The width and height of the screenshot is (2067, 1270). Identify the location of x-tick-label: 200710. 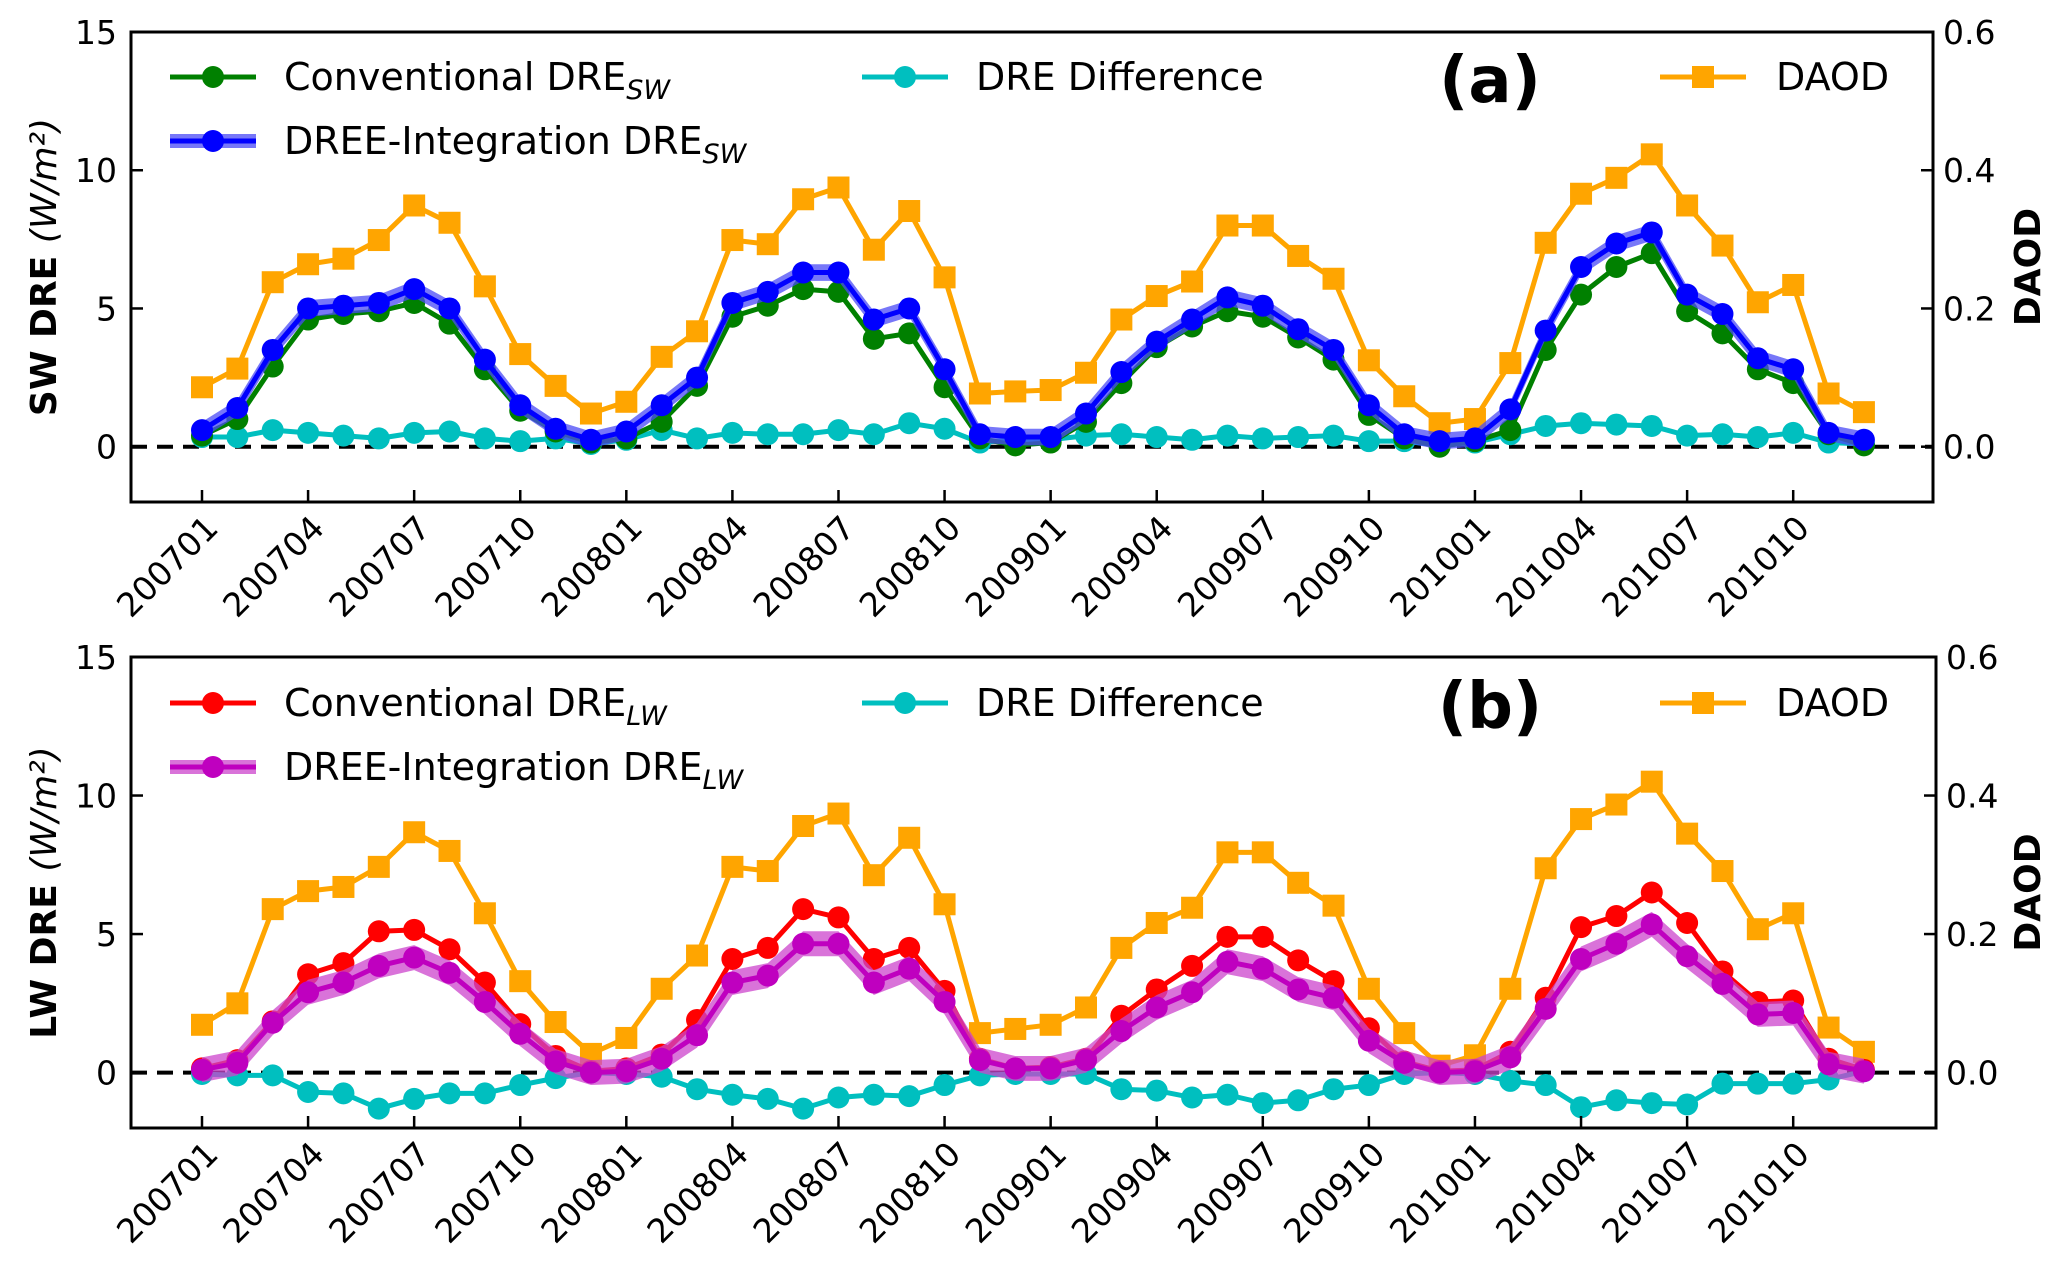
(485, 1192).